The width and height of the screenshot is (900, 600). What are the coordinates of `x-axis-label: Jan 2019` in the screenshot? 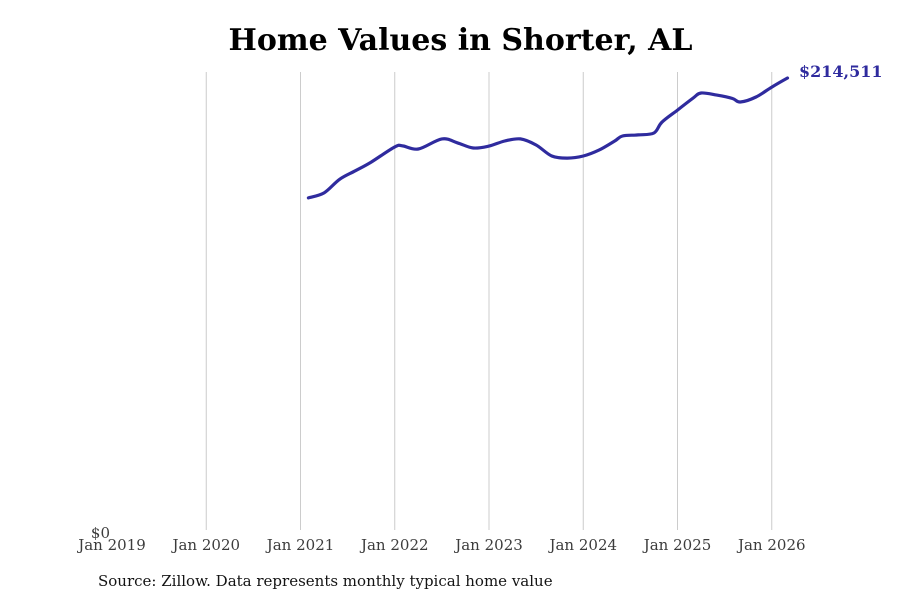 It's located at (112, 545).